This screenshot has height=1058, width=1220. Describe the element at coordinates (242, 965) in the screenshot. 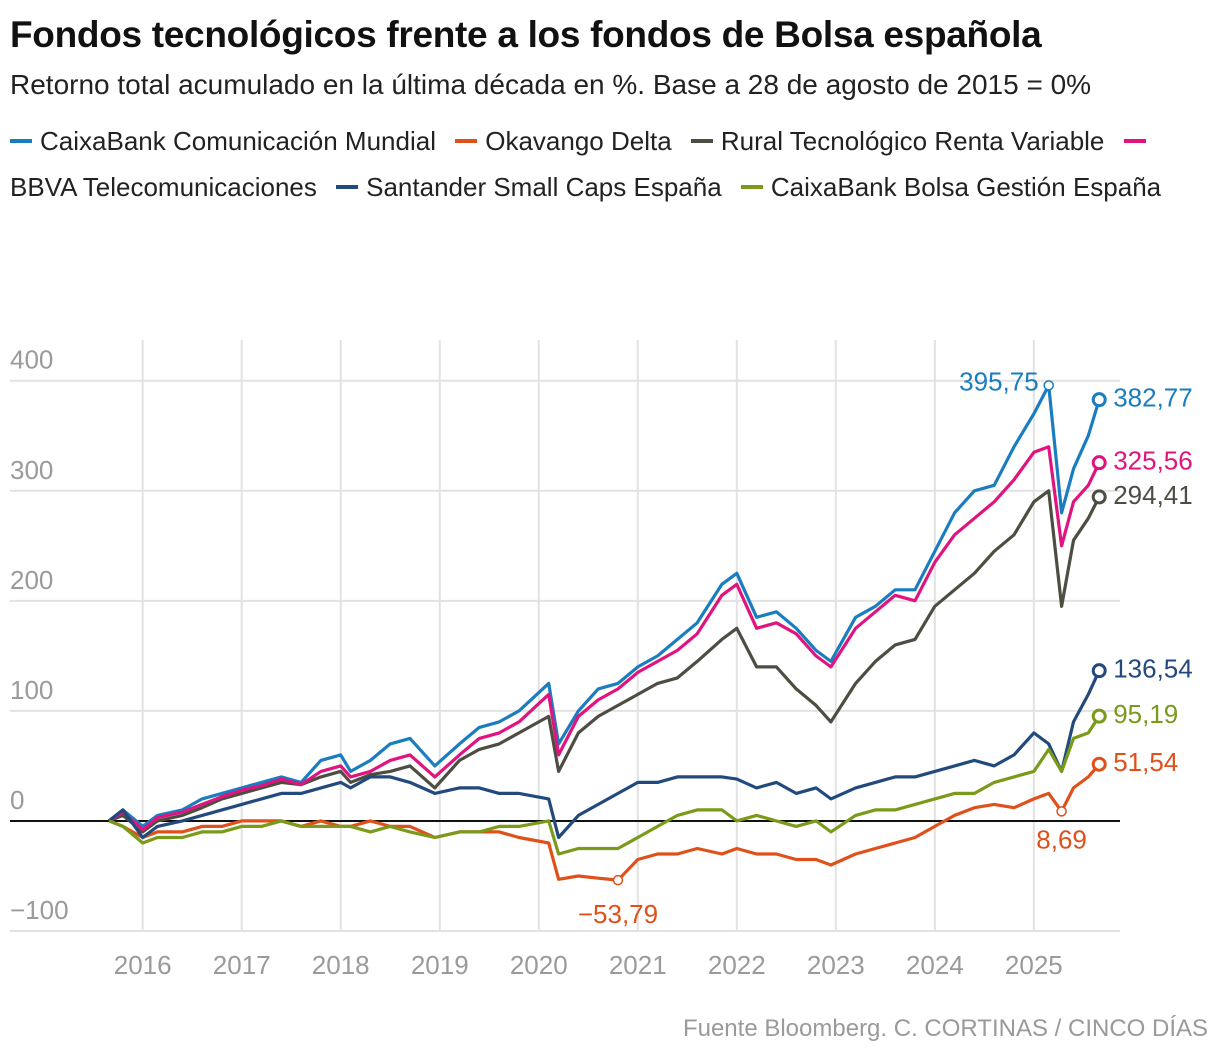

I see `x-tick-label: 2017` at that location.